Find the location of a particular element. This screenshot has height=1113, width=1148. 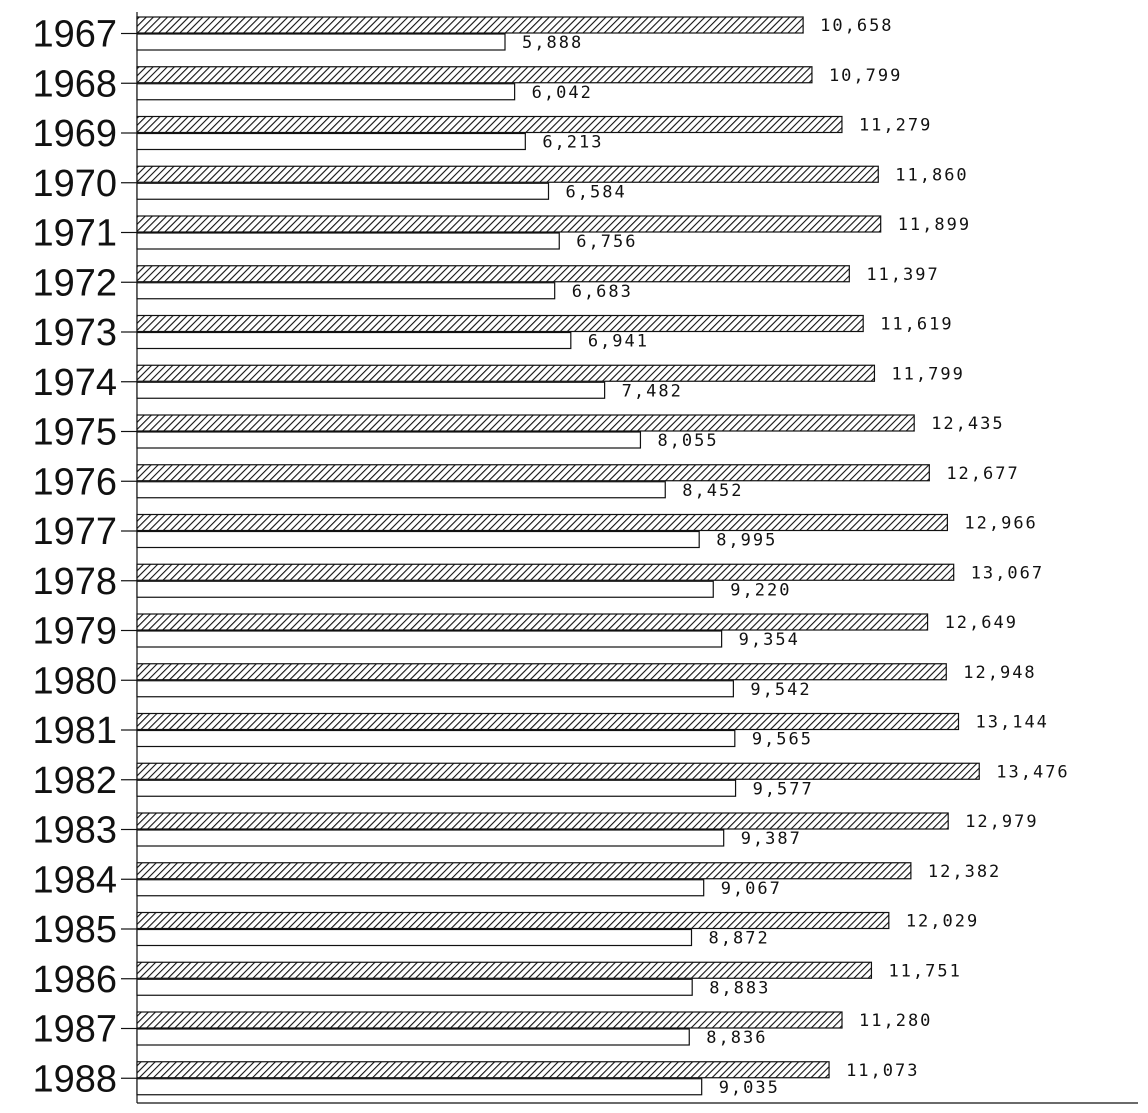

year-tick-label: 1986 is located at coordinates (74, 980).